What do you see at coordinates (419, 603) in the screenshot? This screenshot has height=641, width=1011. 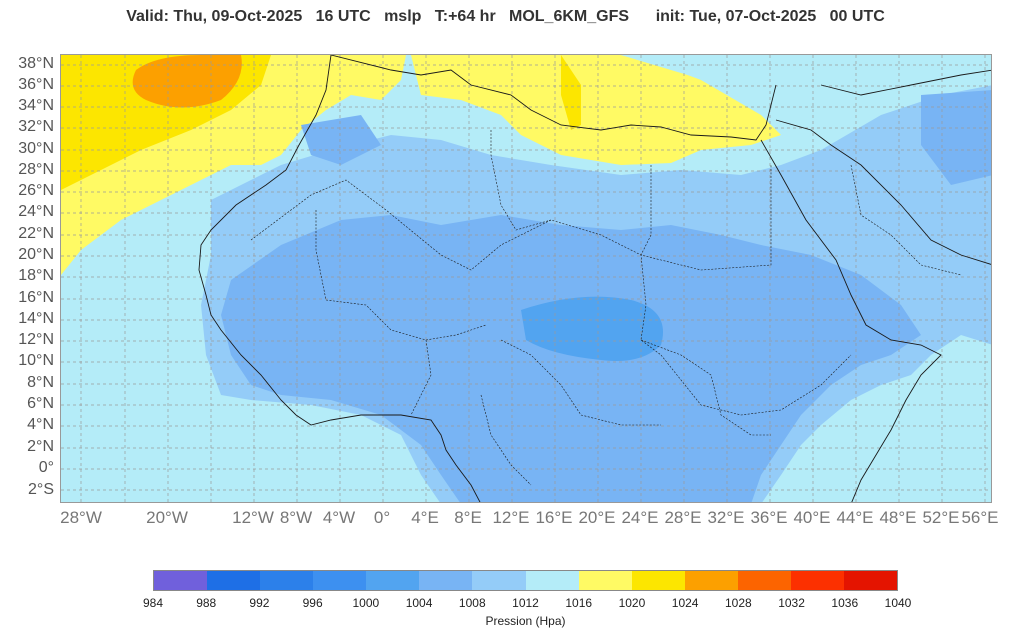 I see `colorbar-tick-label: 1004` at bounding box center [419, 603].